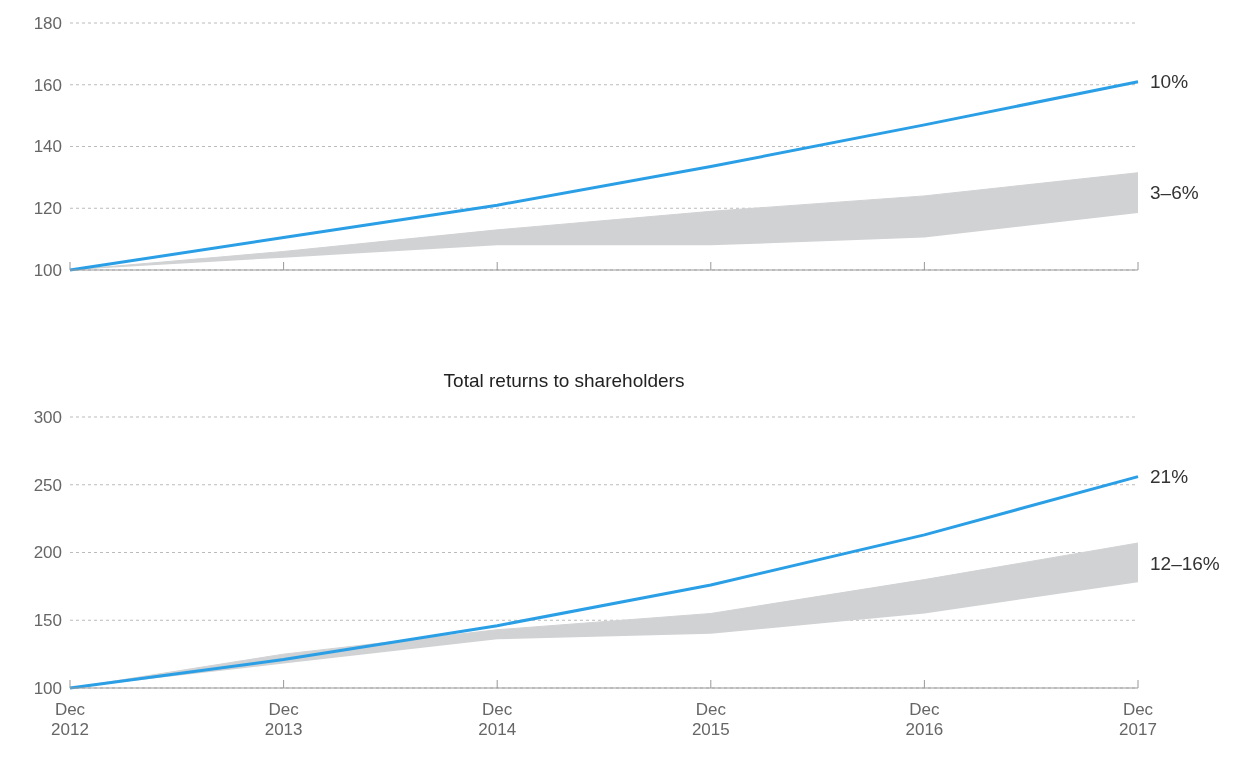 Image resolution: width=1246 pixels, height=762 pixels. I want to click on chart-title: Total returns to shareholders, so click(564, 380).